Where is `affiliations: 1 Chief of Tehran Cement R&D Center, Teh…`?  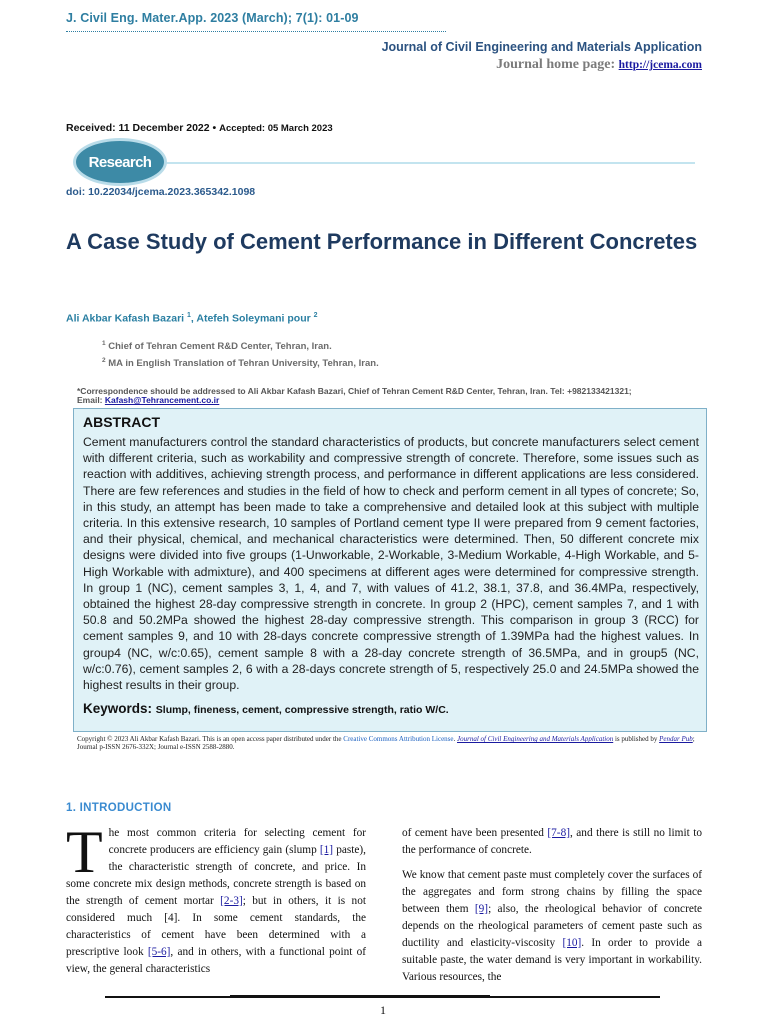 affiliations: 1 Chief of Tehran Cement R&D Center, Teh… is located at coordinates (240, 354).